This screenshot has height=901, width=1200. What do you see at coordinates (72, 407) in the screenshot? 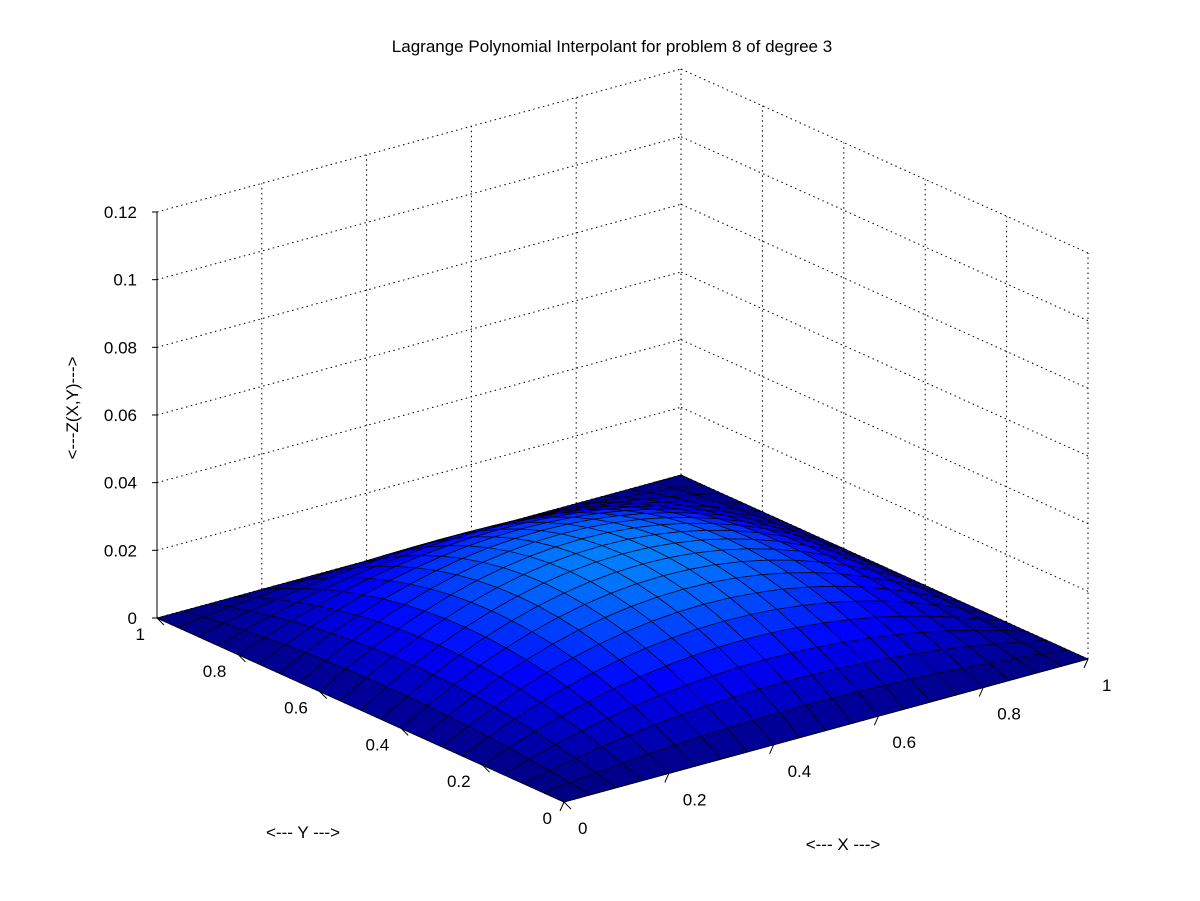
I see `z-axis-label: <---Z(X,Y)--->` at bounding box center [72, 407].